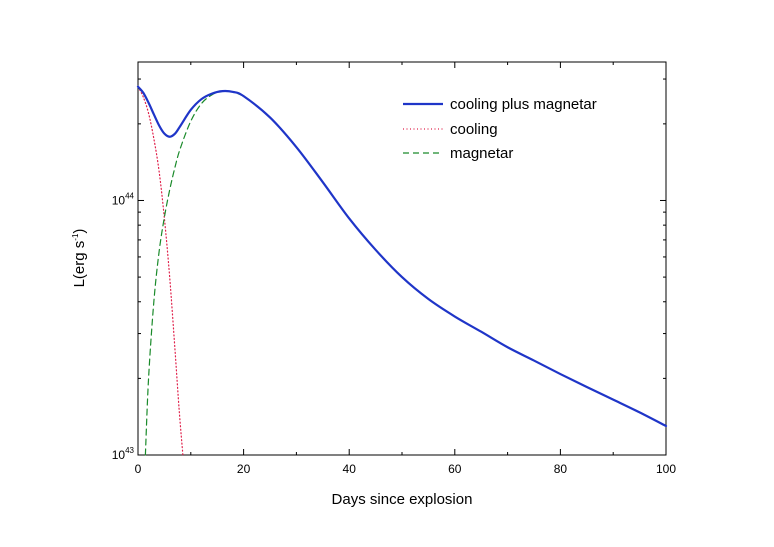 Image resolution: width=774 pixels, height=547 pixels. What do you see at coordinates (350, 469) in the screenshot?
I see `x-tick-label-40: 40` at bounding box center [350, 469].